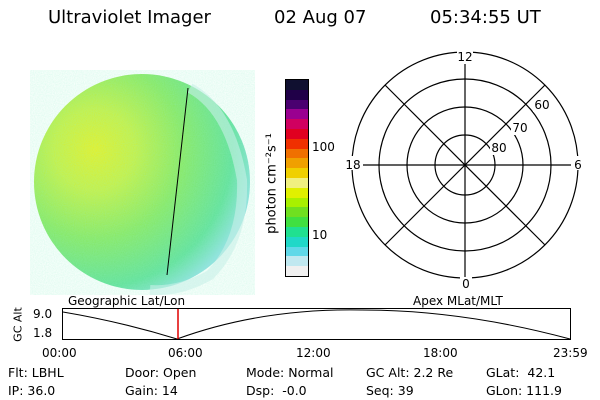  What do you see at coordinates (290, 372) in the screenshot?
I see `mode-value: Mode: Normal` at bounding box center [290, 372].